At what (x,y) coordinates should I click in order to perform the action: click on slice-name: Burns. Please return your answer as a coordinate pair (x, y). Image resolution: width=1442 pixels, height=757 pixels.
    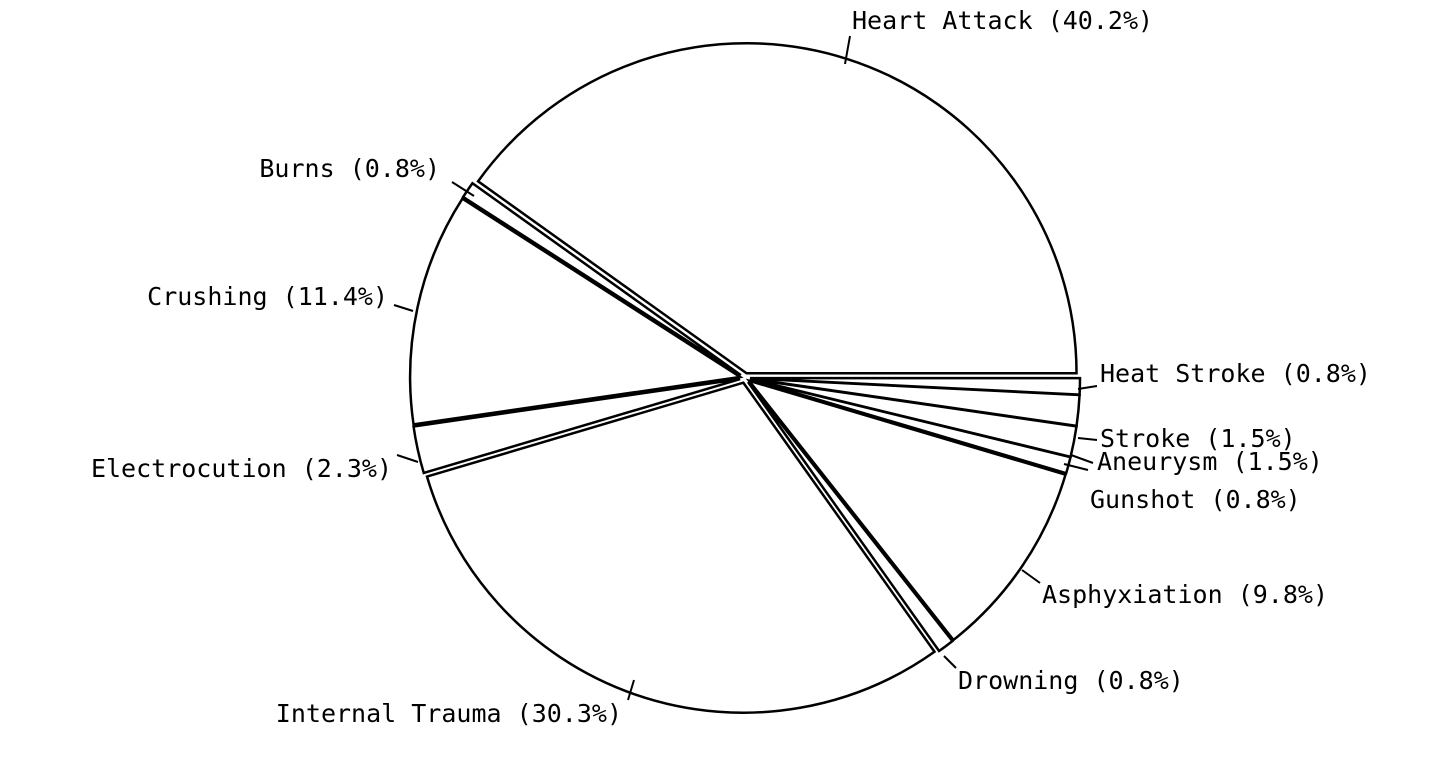
    Looking at the image, I should click on (296, 168).